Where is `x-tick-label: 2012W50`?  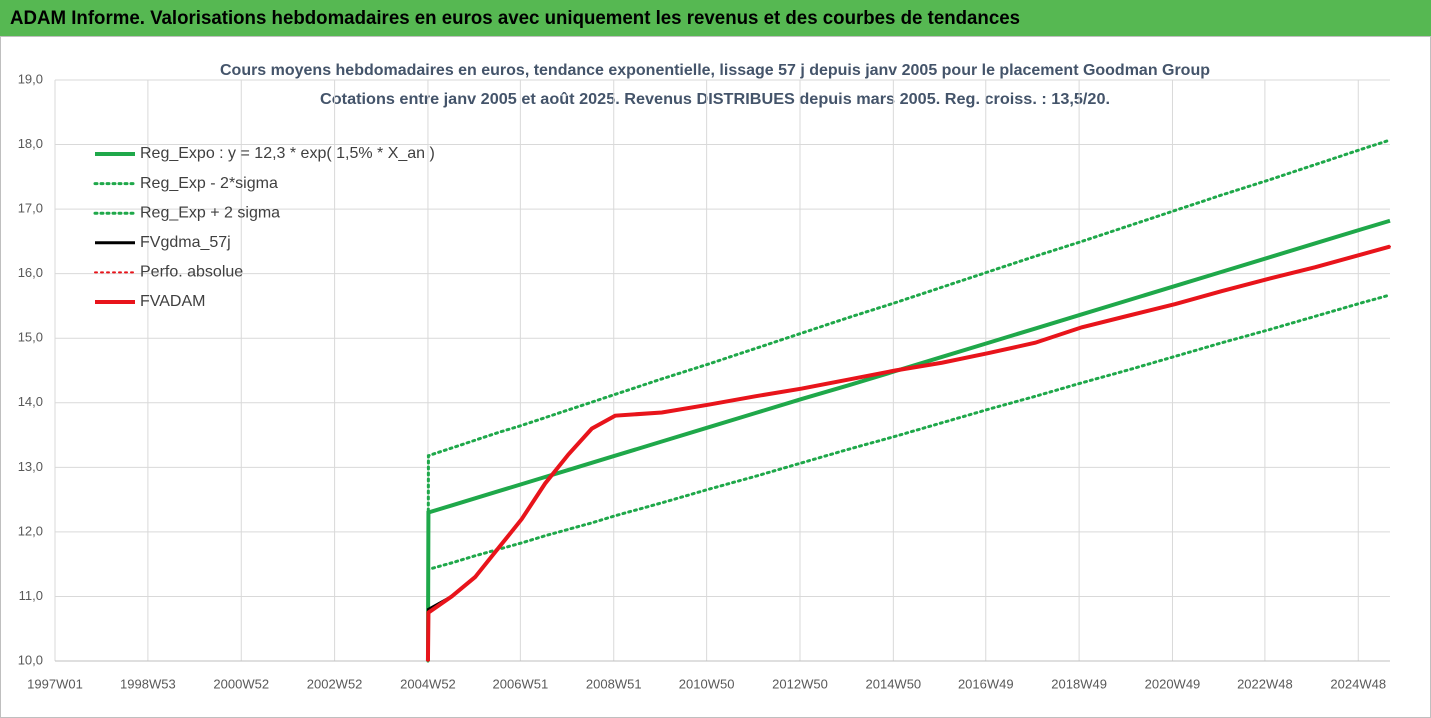 x-tick-label: 2012W50 is located at coordinates (800, 683).